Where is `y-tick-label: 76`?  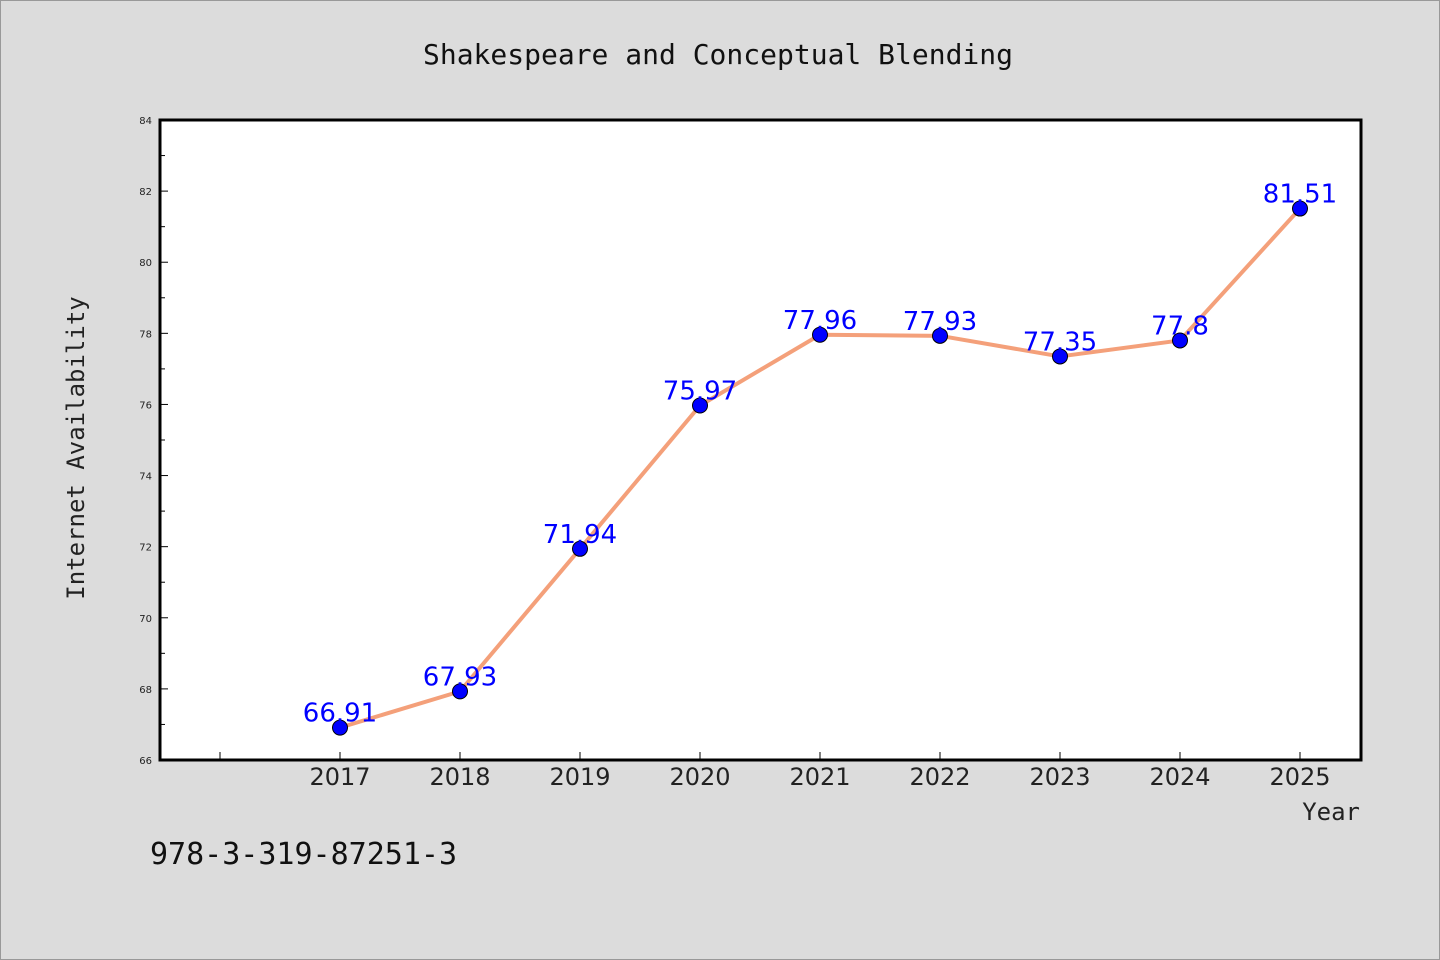 y-tick-label: 76 is located at coordinates (145, 405).